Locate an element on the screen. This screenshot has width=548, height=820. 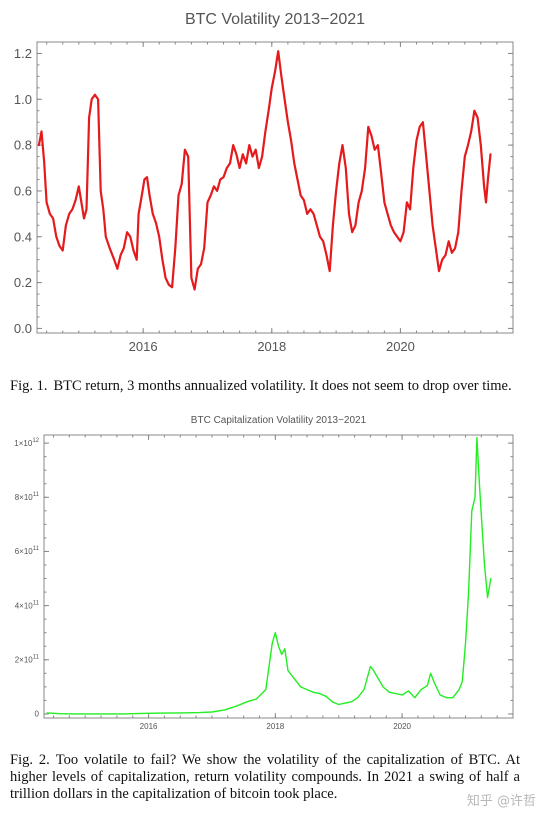
y-tick-label: 4×10¹¹ is located at coordinates (27, 605).